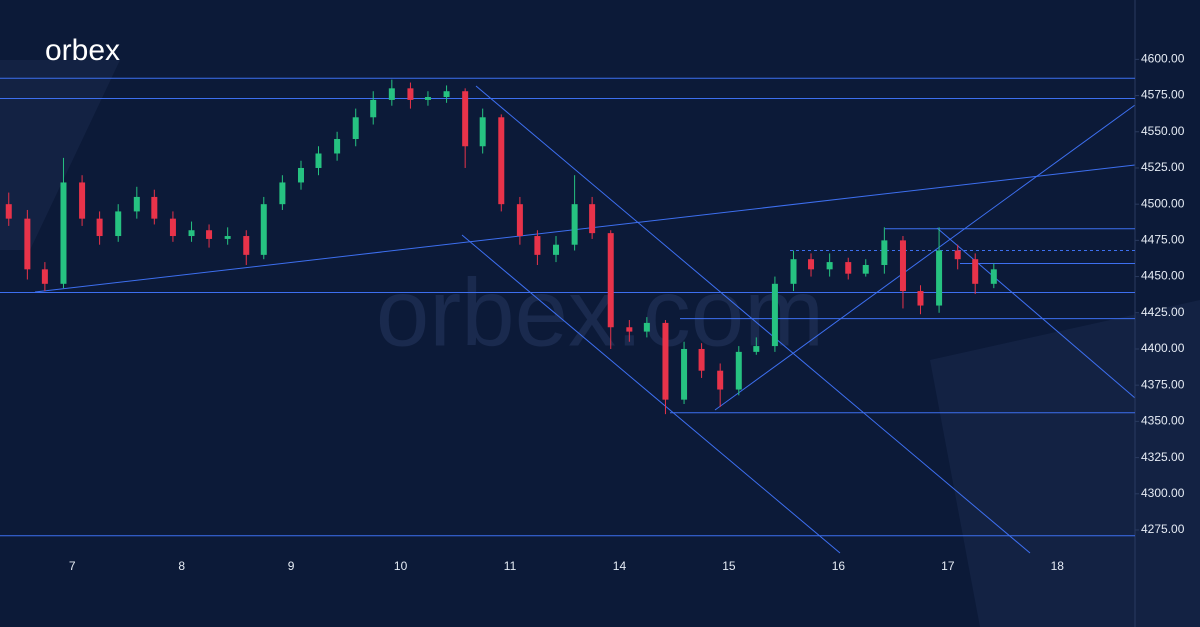  Describe the element at coordinates (1163, 457) in the screenshot. I see `y-tick-label: 4325.00` at that location.